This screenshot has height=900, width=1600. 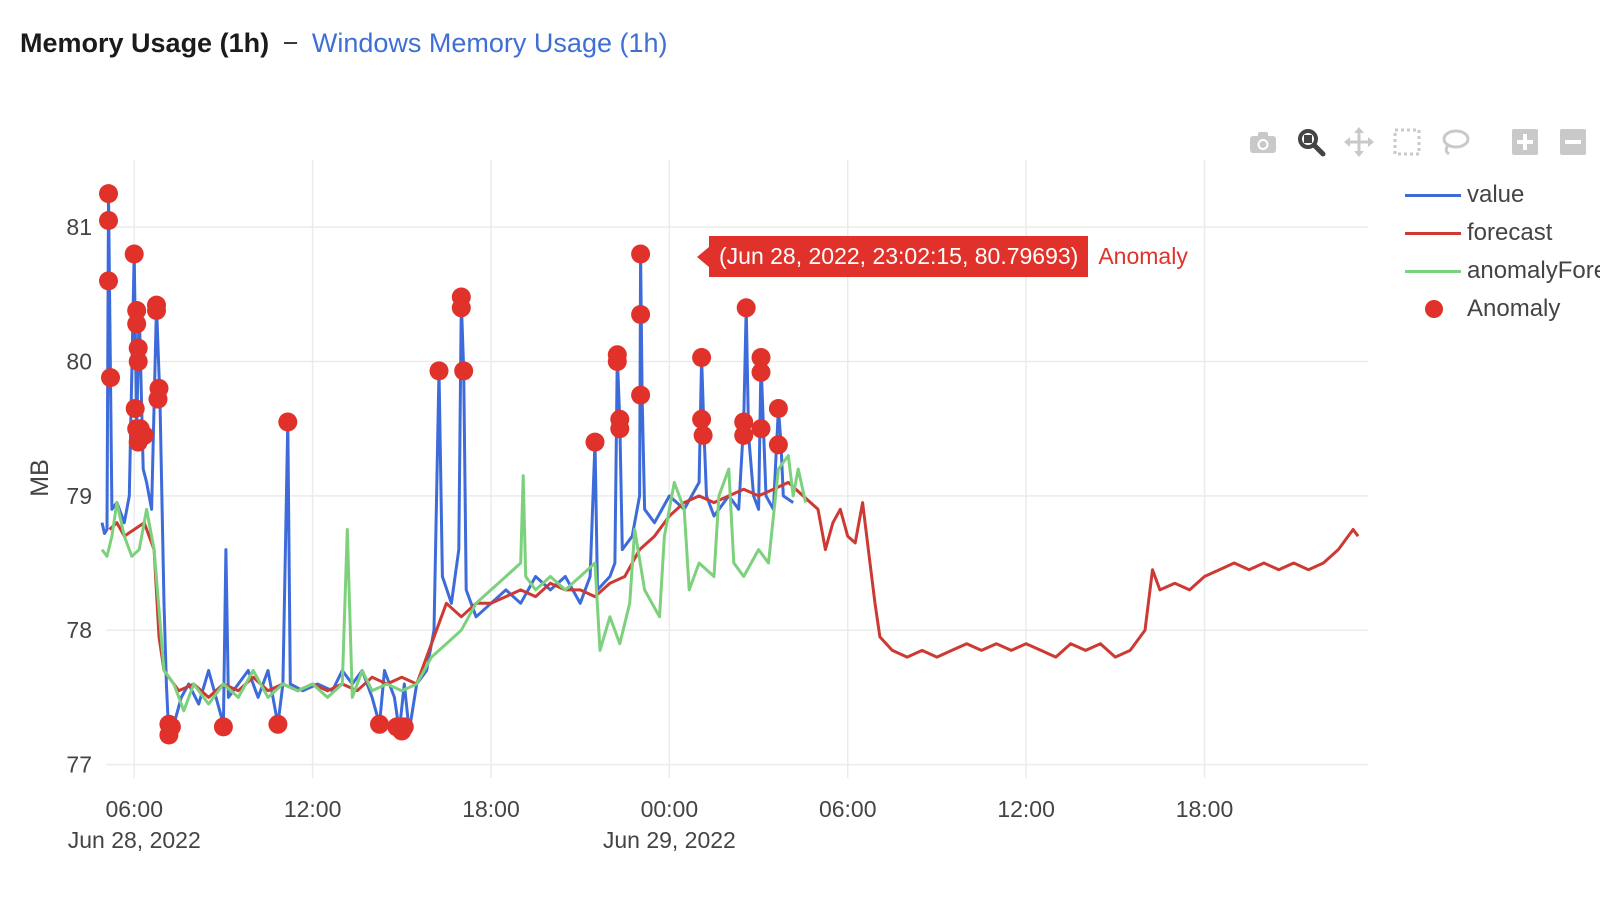 I want to click on lasso-select-icon, so click(x=1456, y=142).